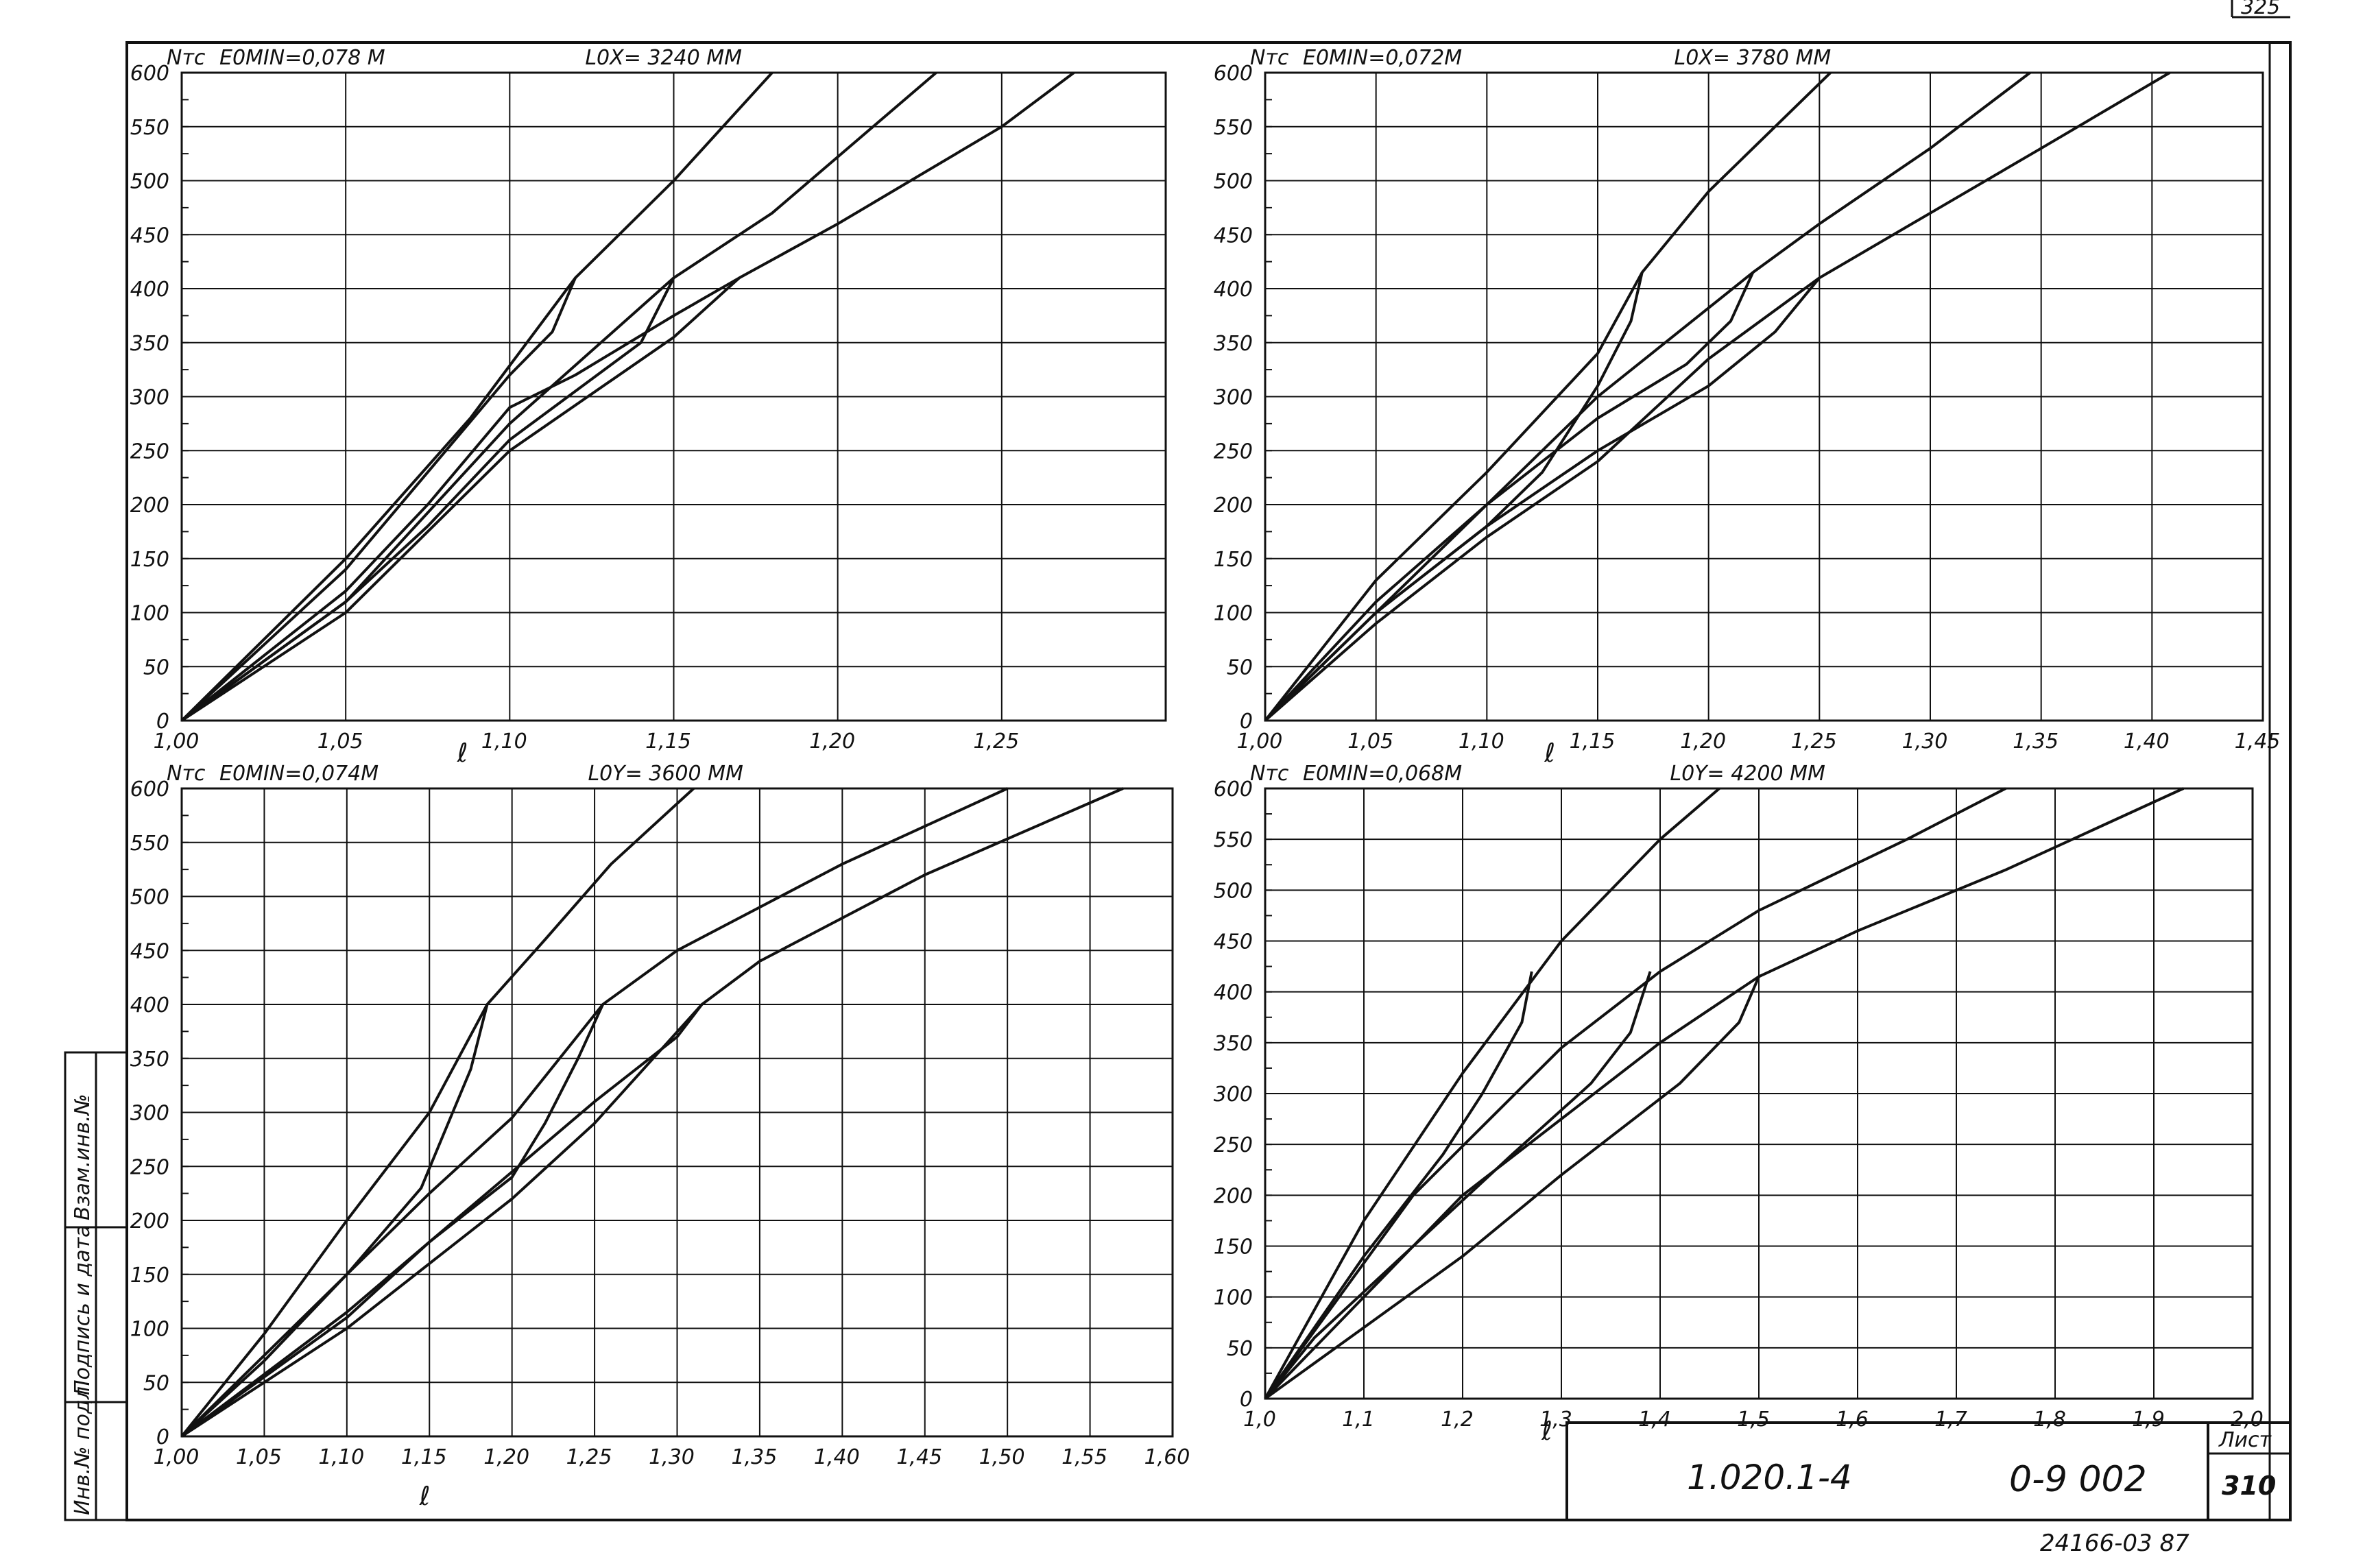  Describe the element at coordinates (1928, 1471) in the screenshot. I see `title-block: 1.020.1-4 0-9 002 Лист 310` at that location.